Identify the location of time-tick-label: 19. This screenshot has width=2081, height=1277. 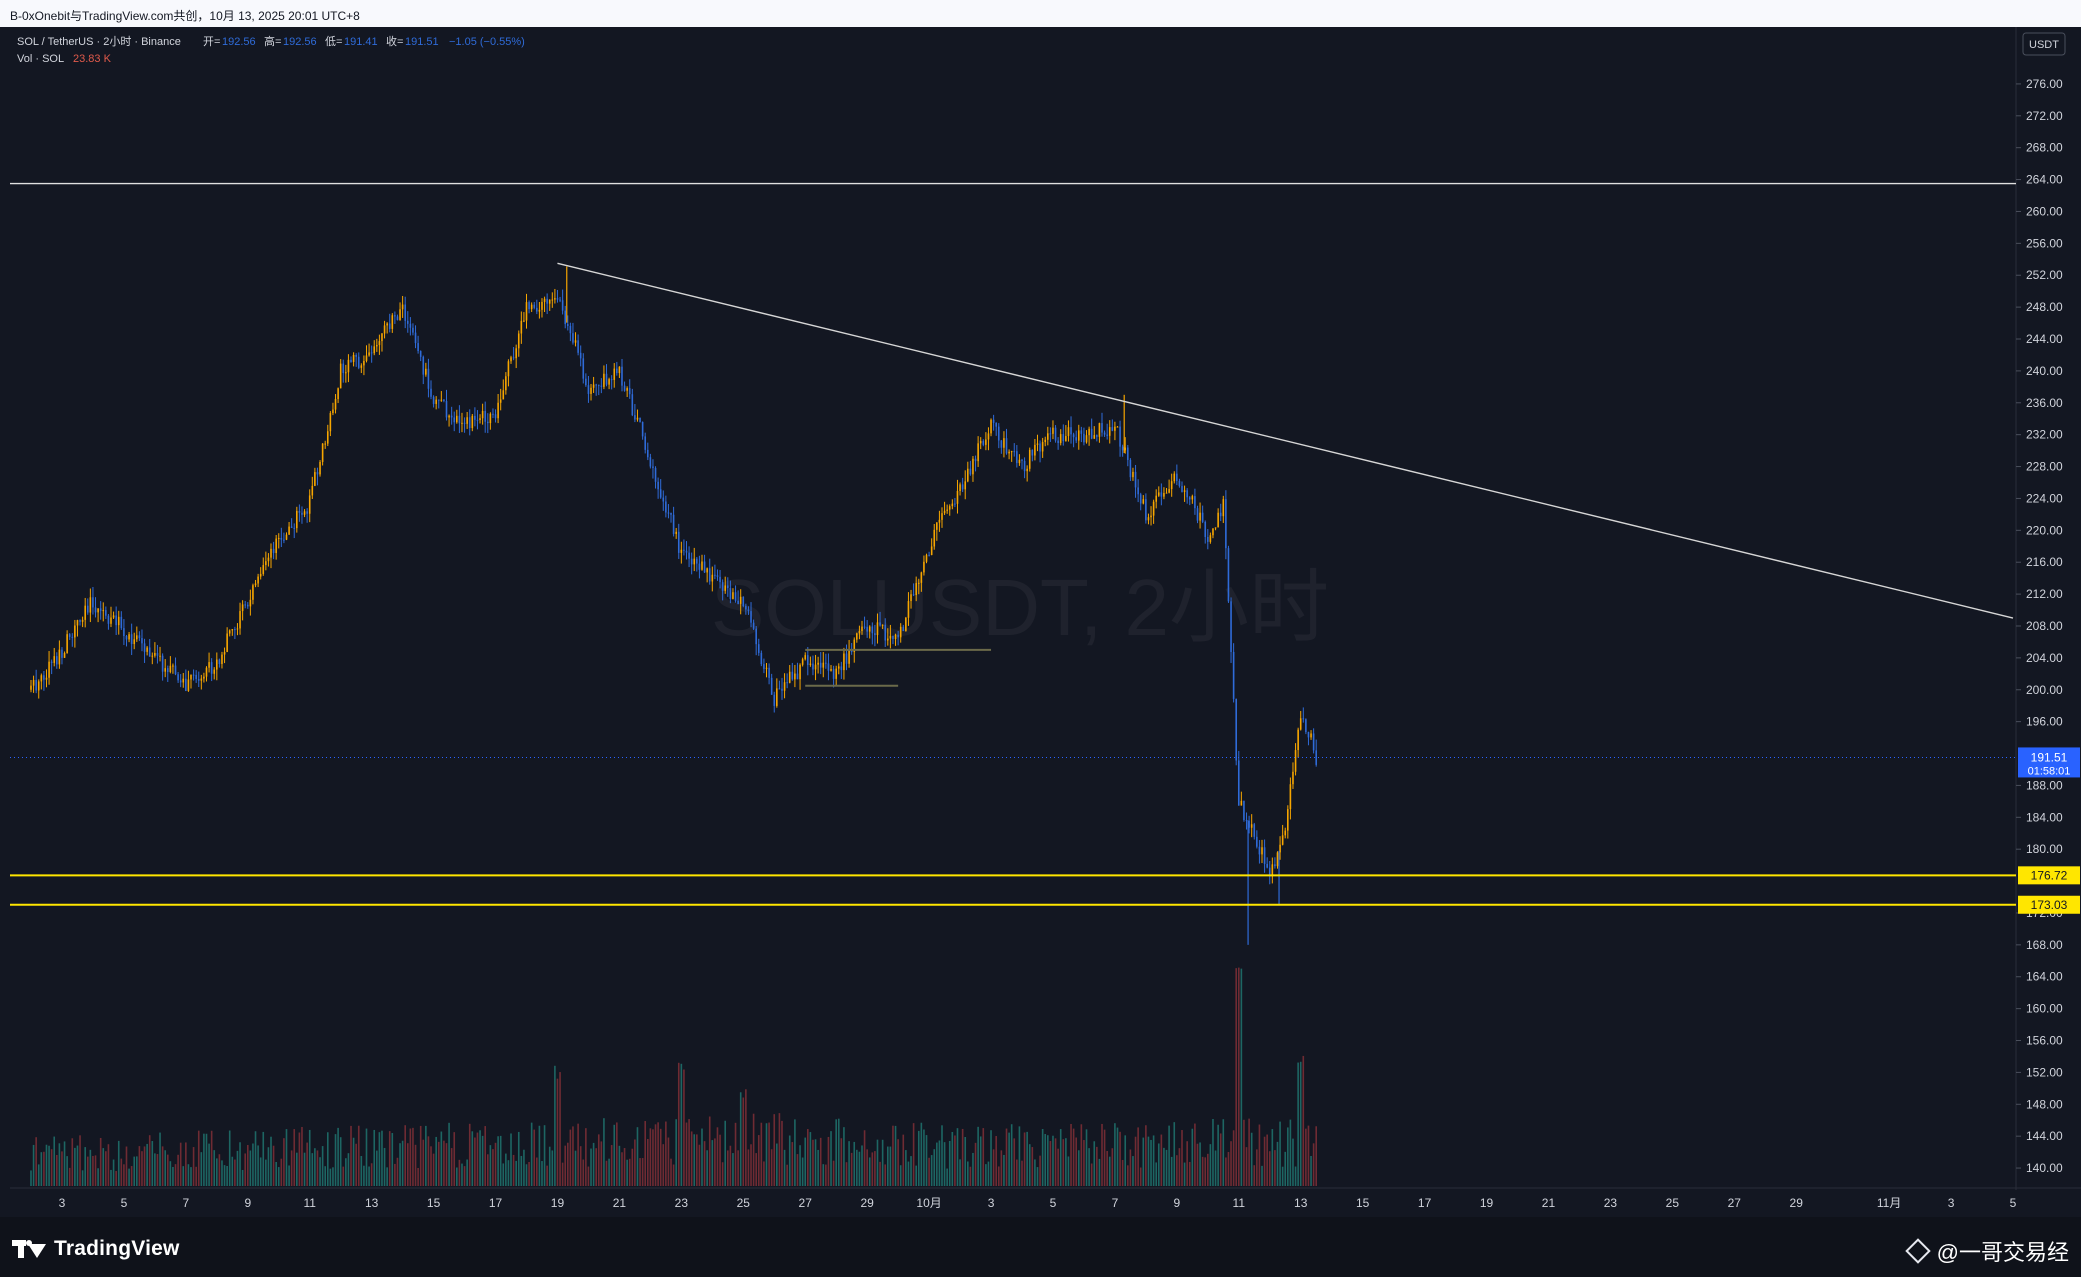
(558, 1203).